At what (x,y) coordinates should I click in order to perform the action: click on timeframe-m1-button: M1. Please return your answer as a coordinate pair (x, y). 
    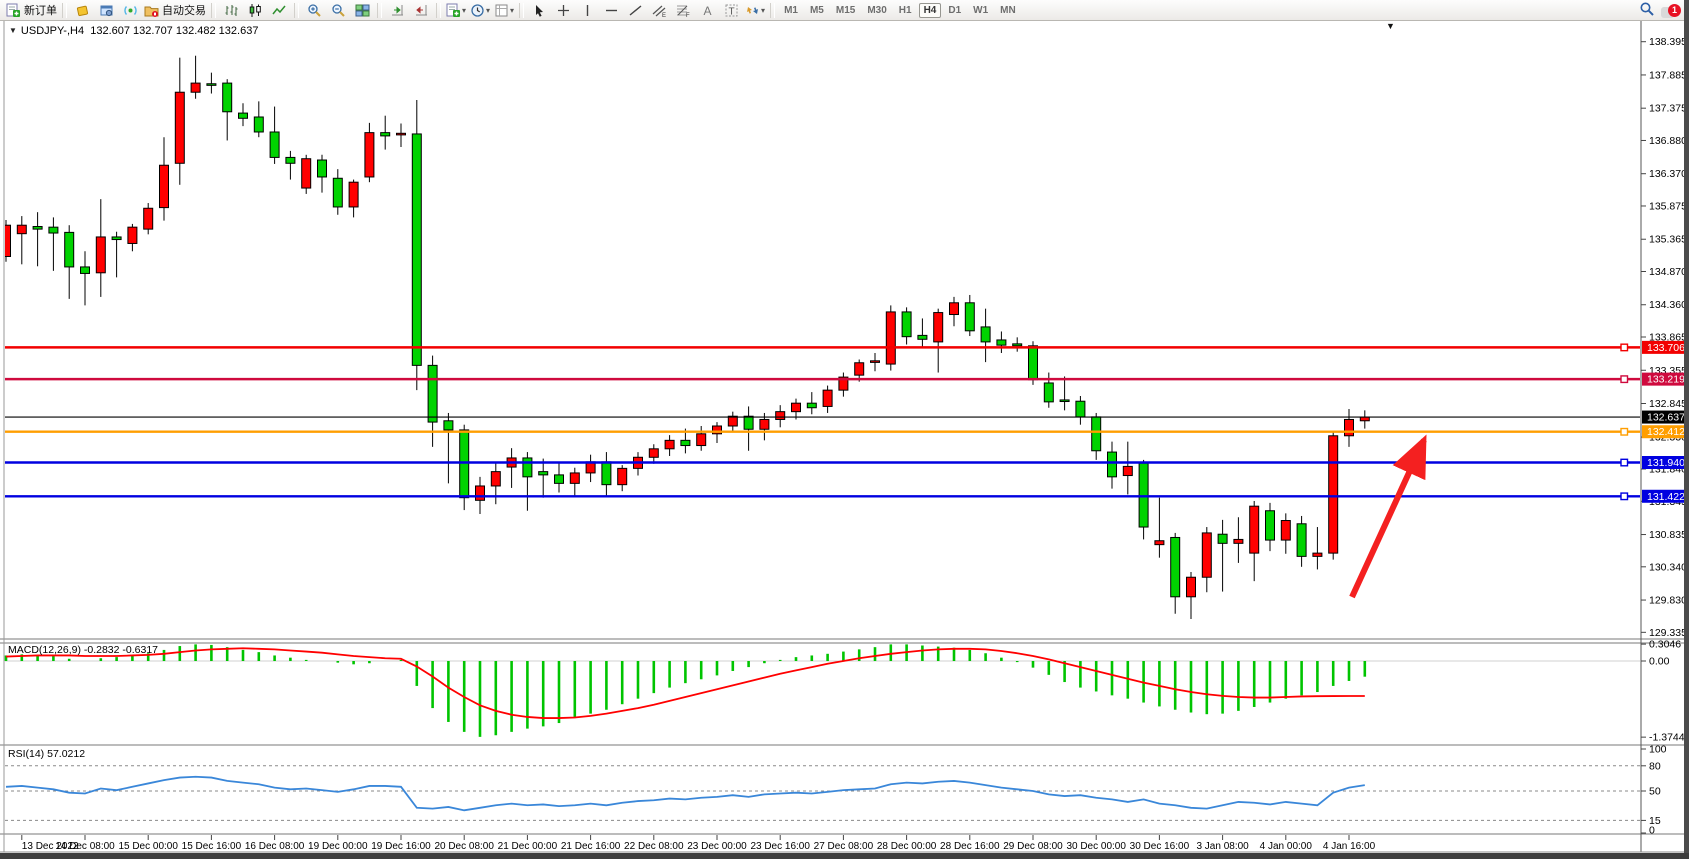
    Looking at the image, I should click on (791, 10).